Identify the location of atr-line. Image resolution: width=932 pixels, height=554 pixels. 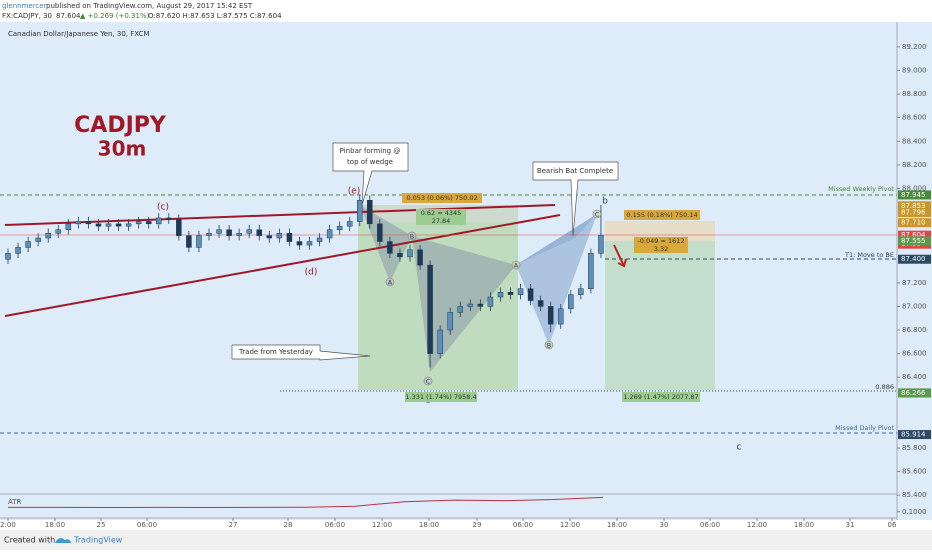
(306, 502).